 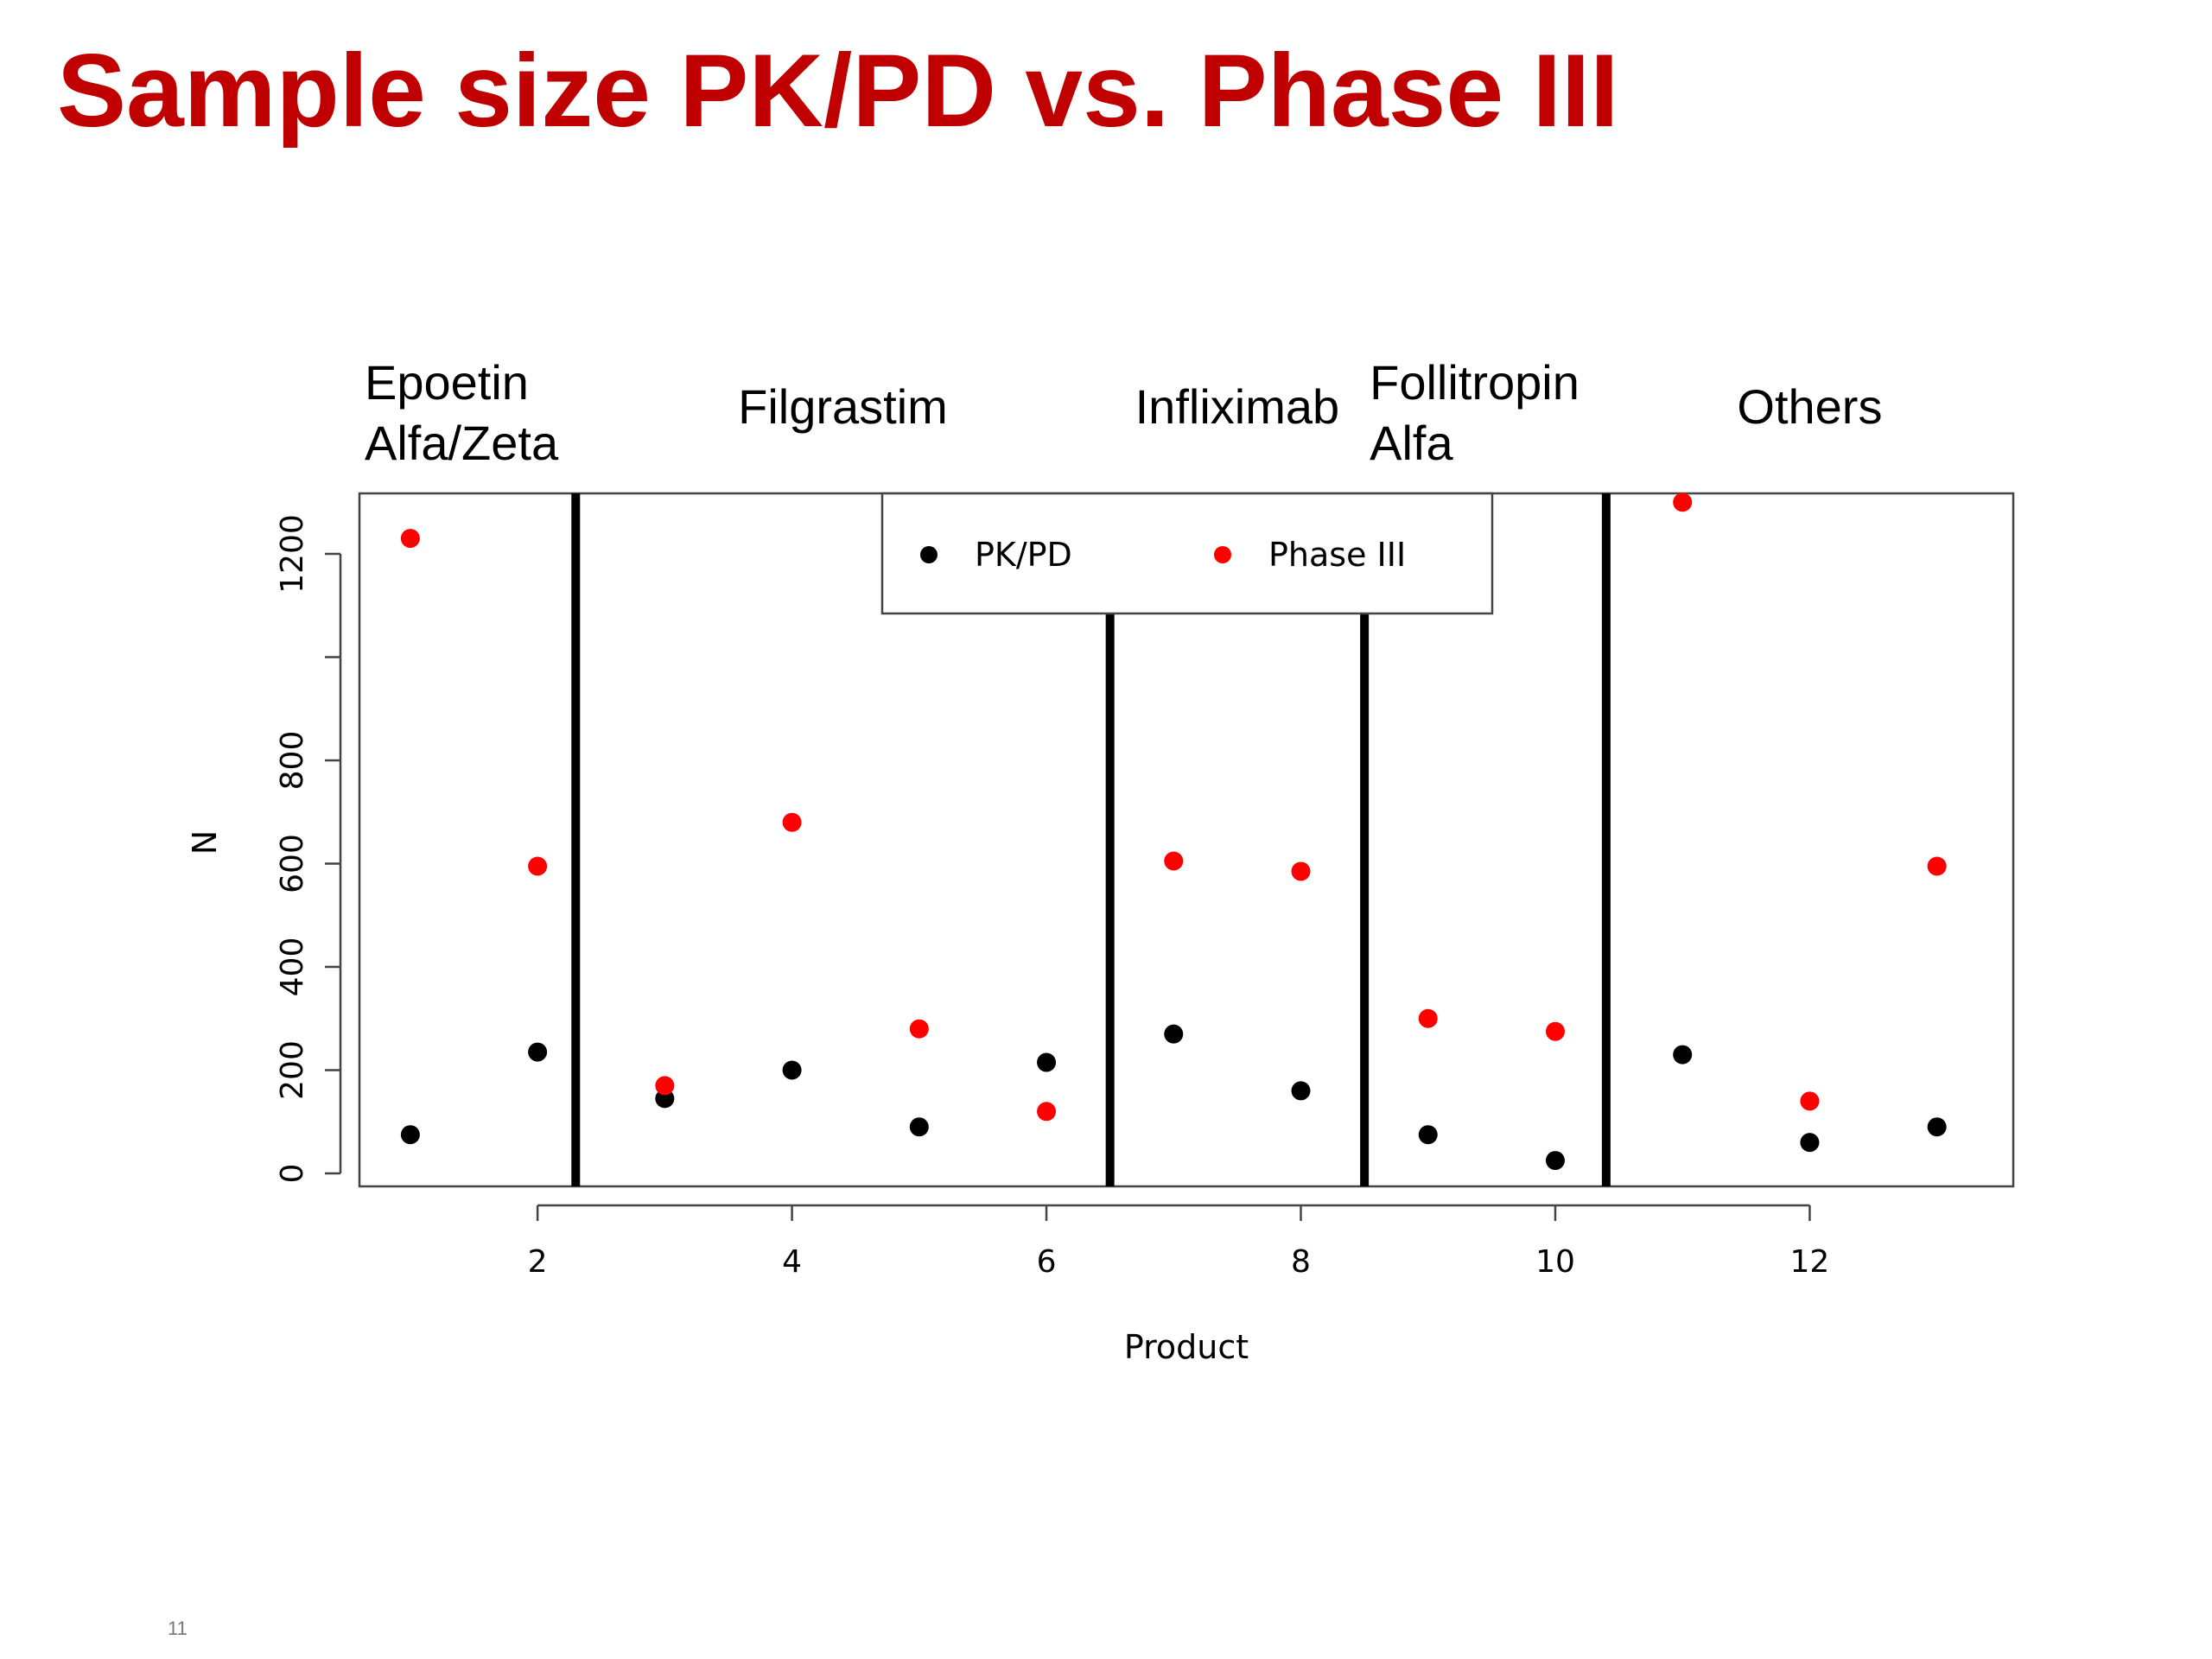 What do you see at coordinates (1411, 443) in the screenshot?
I see `group-label: Alfa` at bounding box center [1411, 443].